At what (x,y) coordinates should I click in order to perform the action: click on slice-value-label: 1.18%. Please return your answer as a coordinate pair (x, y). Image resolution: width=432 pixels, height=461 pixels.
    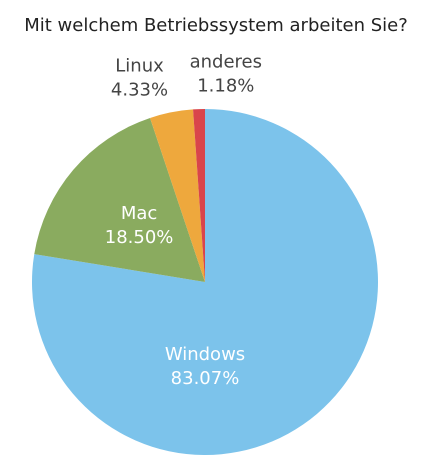
    Looking at the image, I should click on (225, 86).